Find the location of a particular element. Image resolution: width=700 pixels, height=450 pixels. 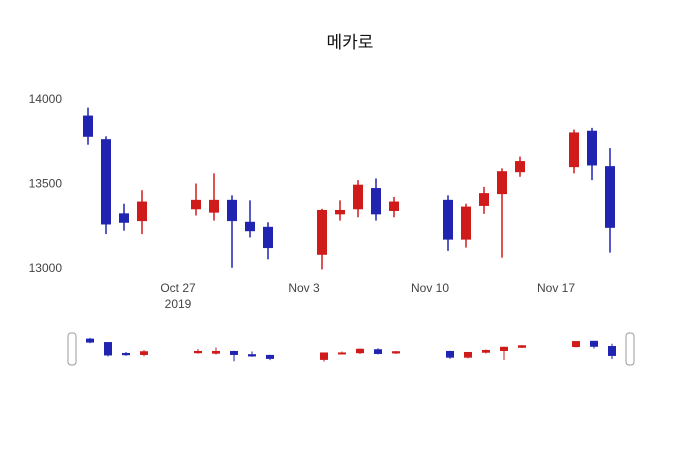

y-axis-tick-label: 13500 is located at coordinates (46, 184).